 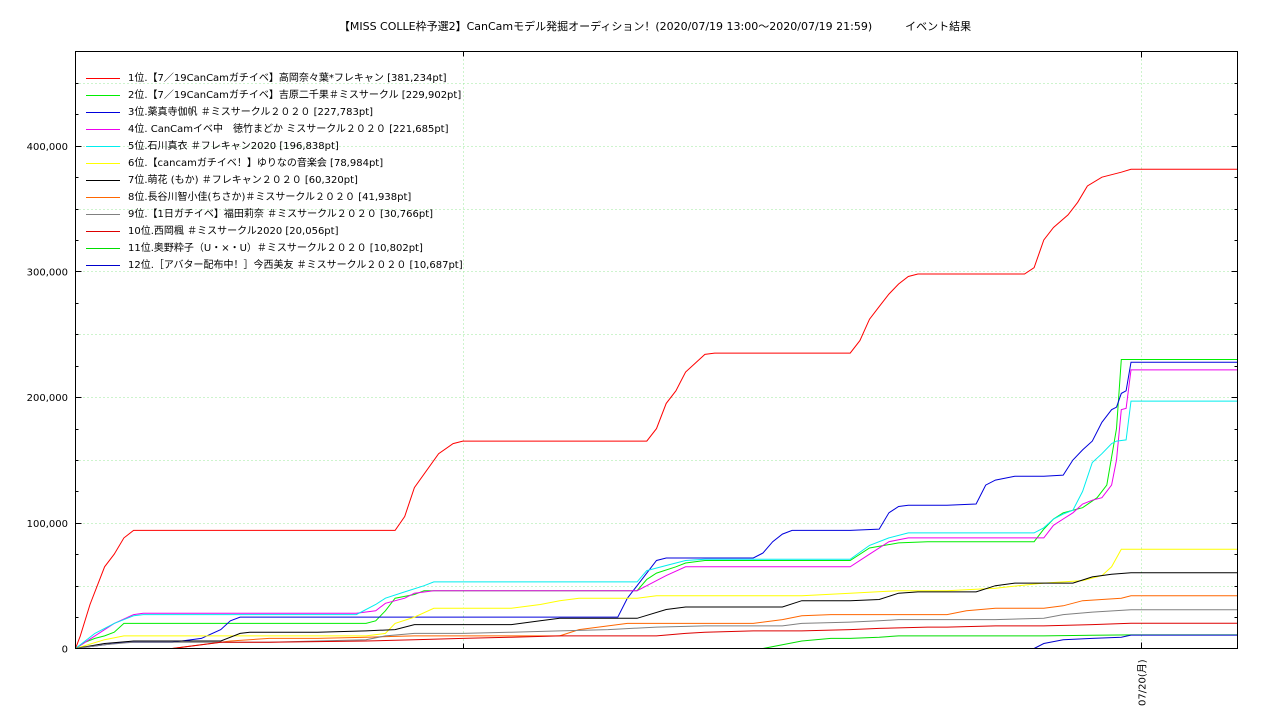 I want to click on legend-label: 6位.【cancamガチイベ！】ゆりなの音楽会 [78,984pt], so click(x=256, y=163).